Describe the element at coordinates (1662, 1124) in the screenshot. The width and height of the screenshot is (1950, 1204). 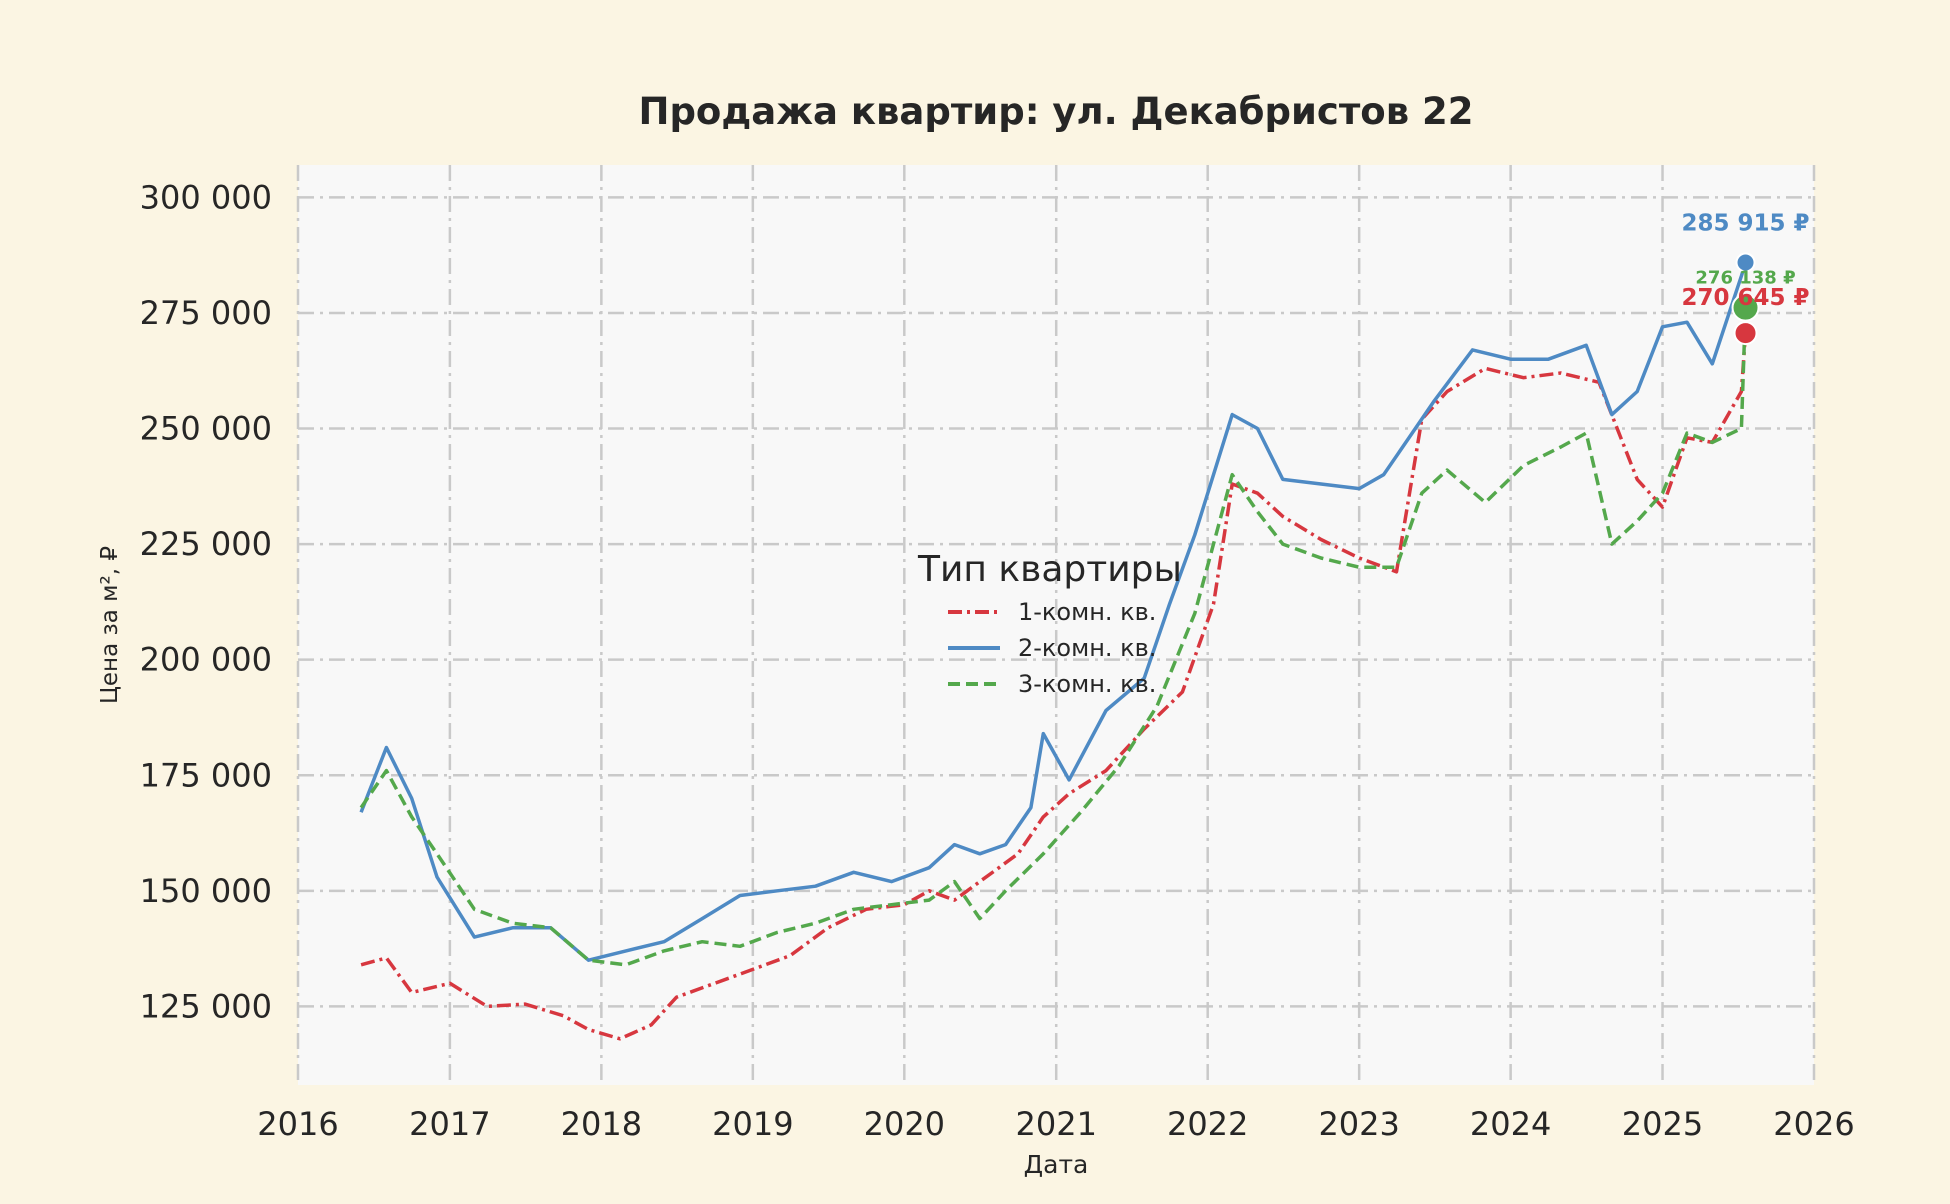
I see `x-tick-label-2025: 2025` at that location.